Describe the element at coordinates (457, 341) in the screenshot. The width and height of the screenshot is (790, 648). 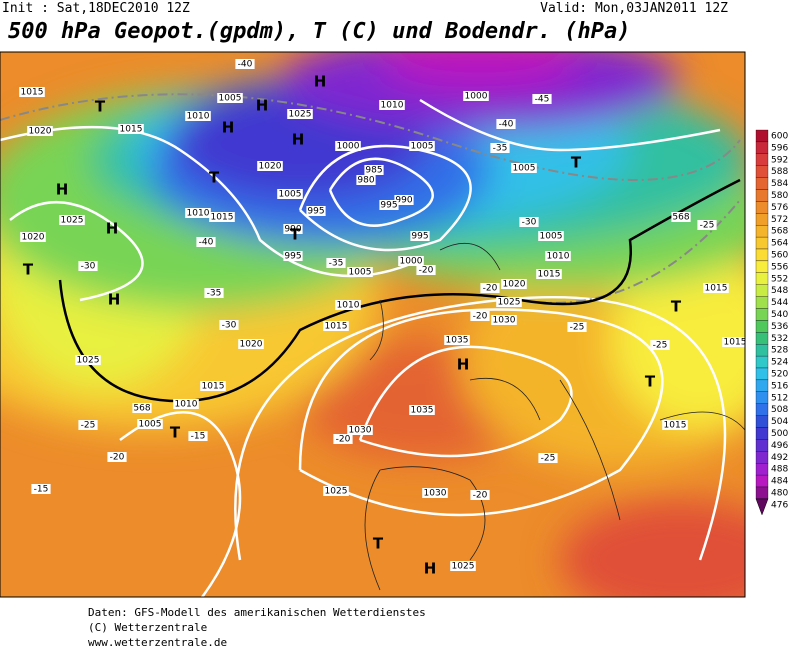
I see `isoline-label: 1035` at that location.